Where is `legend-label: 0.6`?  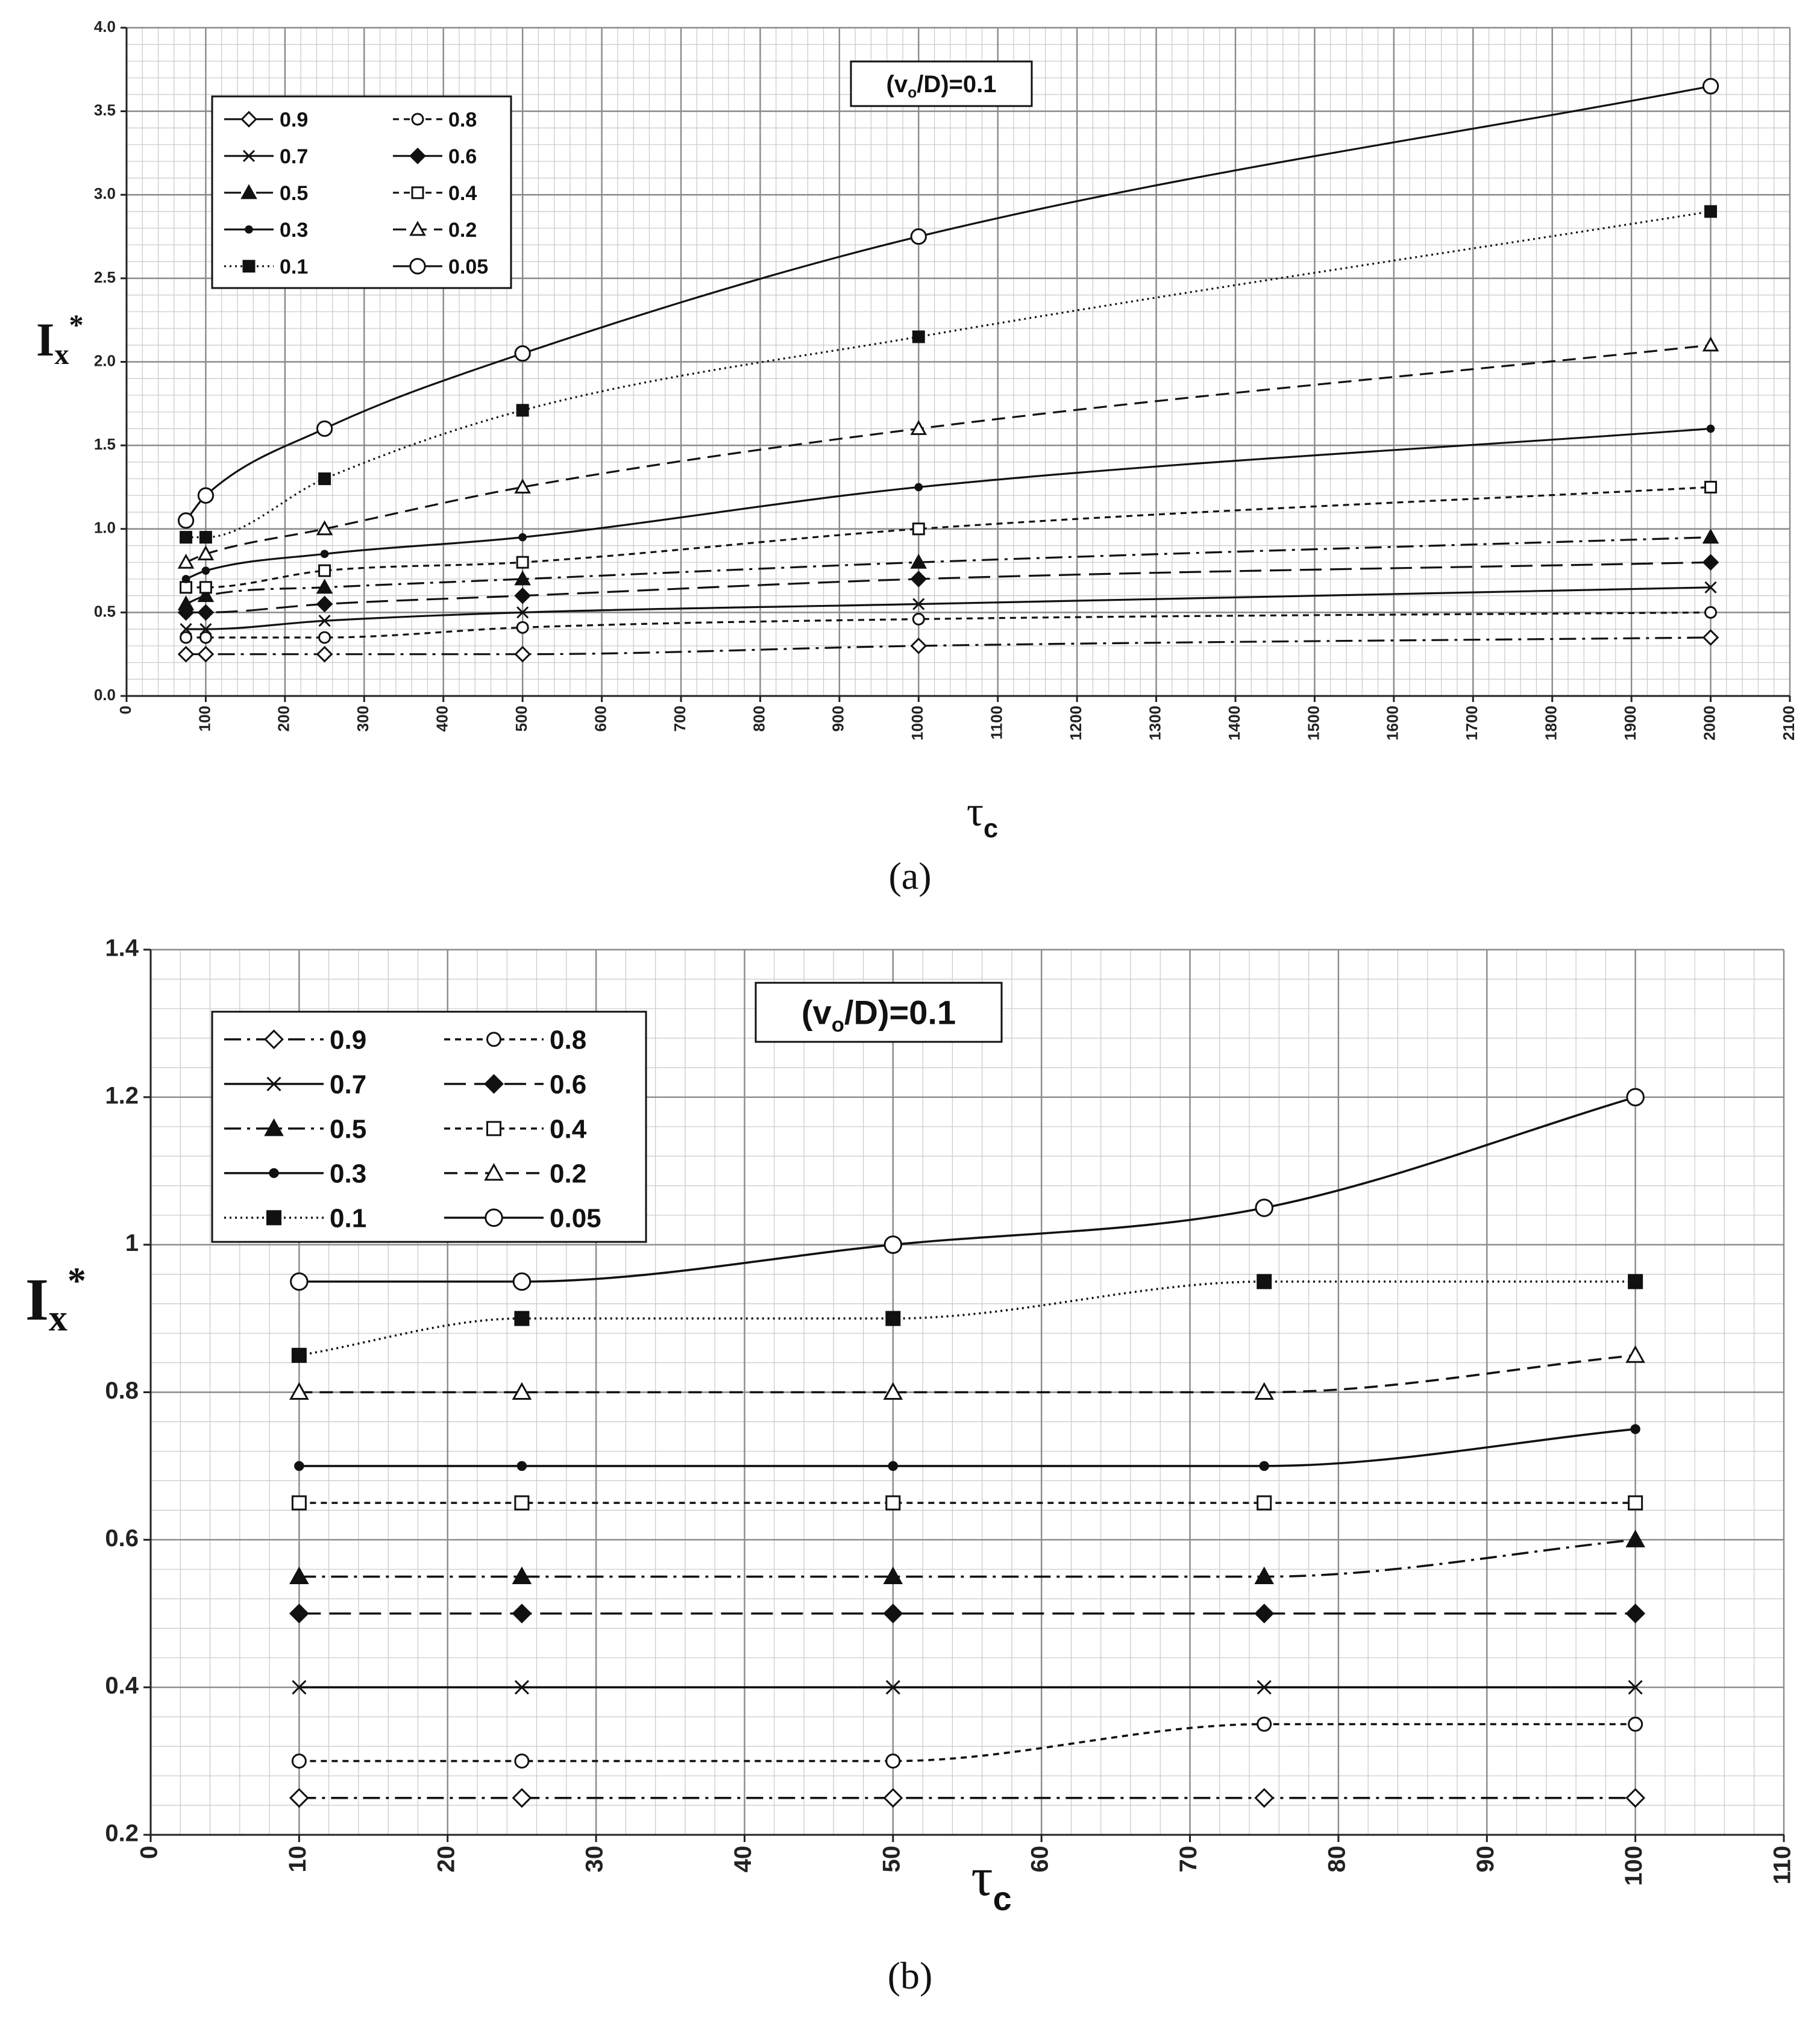
legend-label: 0.6 is located at coordinates (462, 156).